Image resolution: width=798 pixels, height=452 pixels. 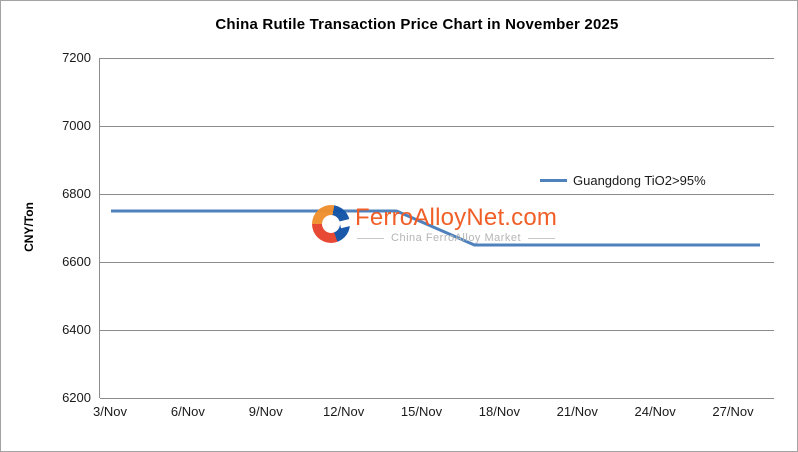 What do you see at coordinates (639, 180) in the screenshot?
I see `legend-series-label: Guangdong TiO2>95%` at bounding box center [639, 180].